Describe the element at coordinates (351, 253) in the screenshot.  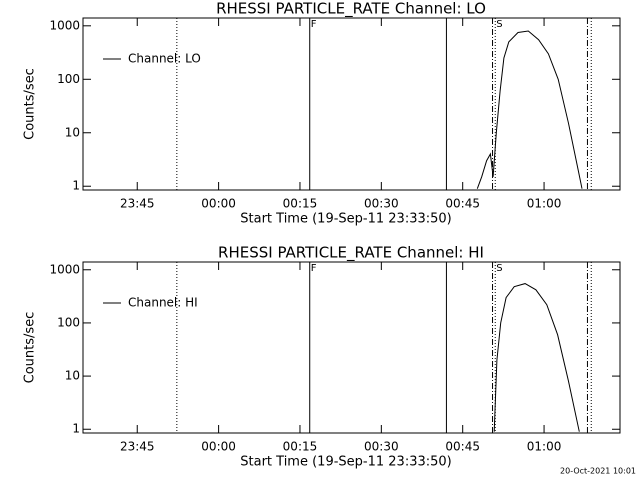
I see `chart-title: RHESSI PARTICLE_RATE Channel: HI` at that location.